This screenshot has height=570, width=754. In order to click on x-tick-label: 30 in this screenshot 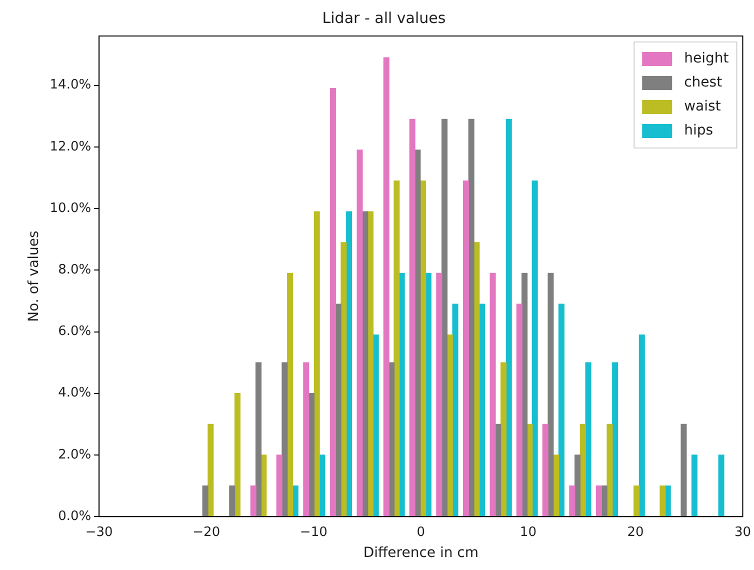, I will do `click(742, 532)`.